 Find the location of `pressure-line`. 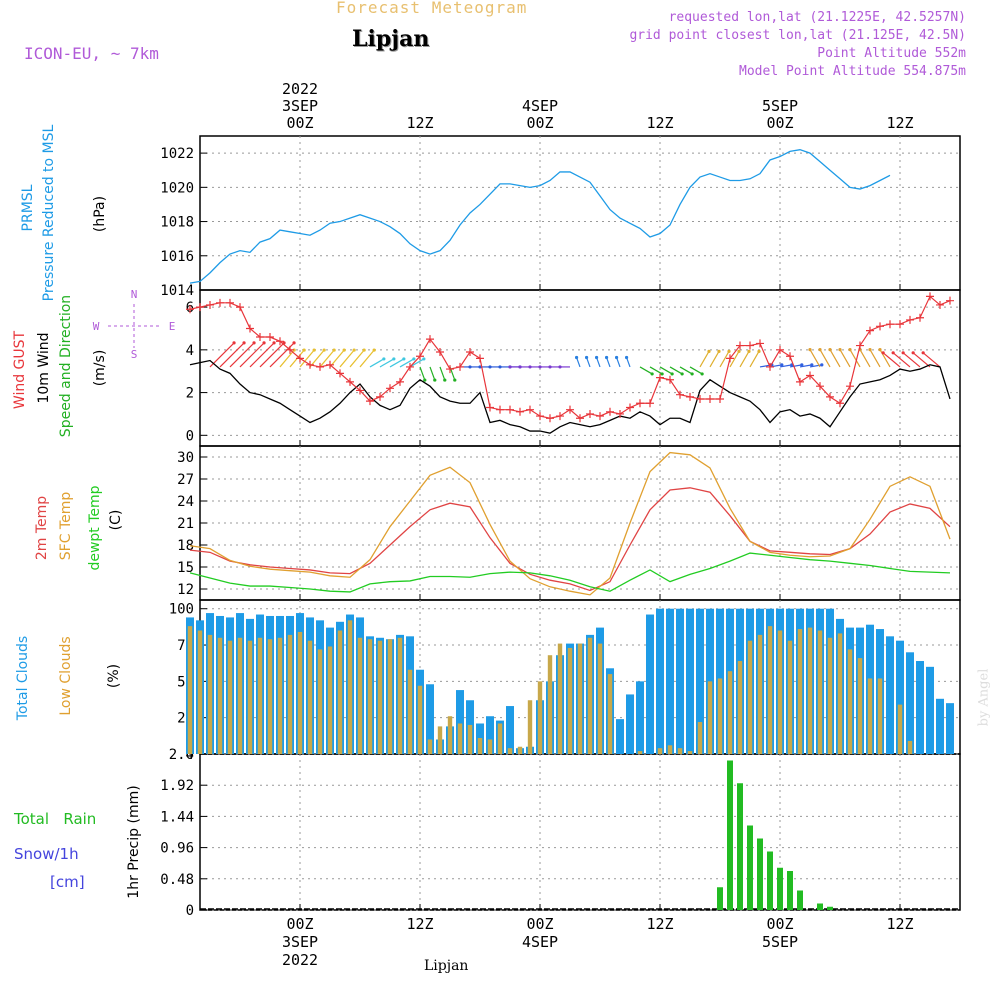

pressure-line is located at coordinates (540, 216).